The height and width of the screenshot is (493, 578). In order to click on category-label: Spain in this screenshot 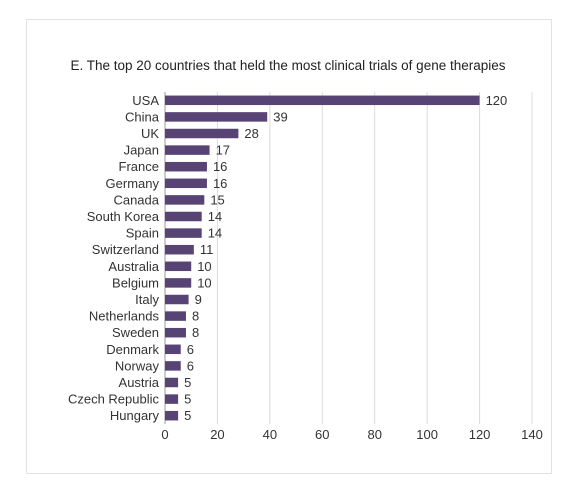, I will do `click(142, 233)`.